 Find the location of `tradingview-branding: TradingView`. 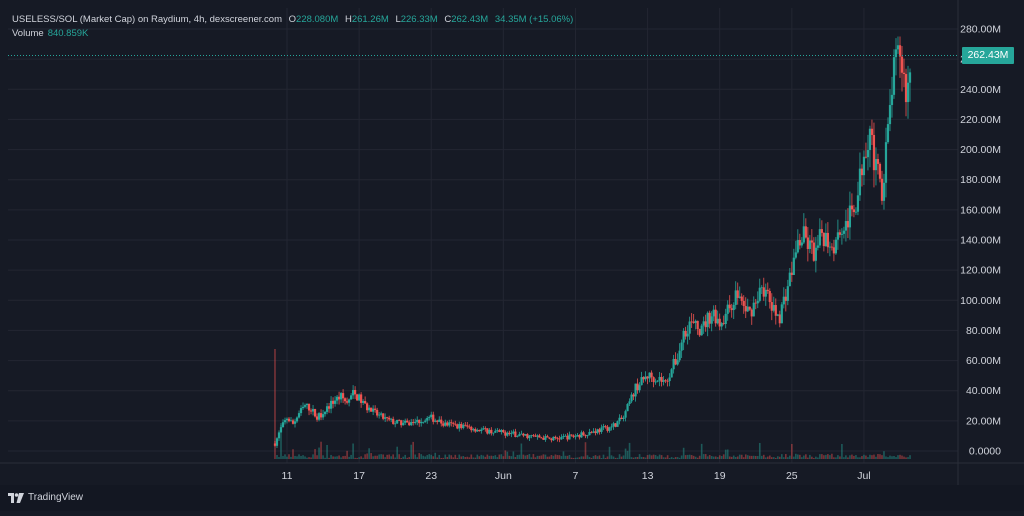

tradingview-branding: TradingView is located at coordinates (45, 497).